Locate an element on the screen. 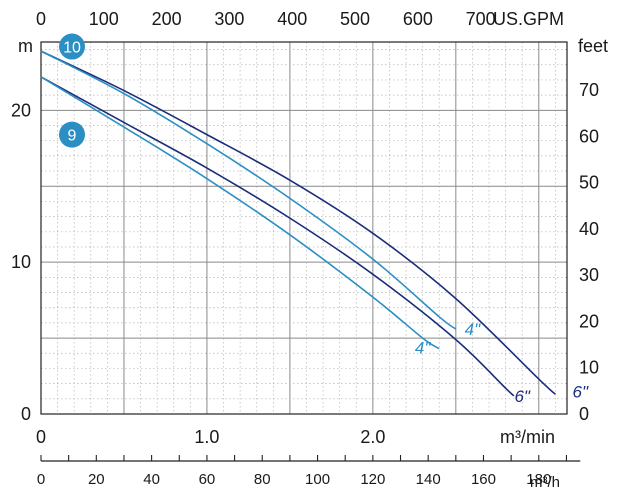 The height and width of the screenshot is (494, 630). curve-label-2: 4" is located at coordinates (423, 347).